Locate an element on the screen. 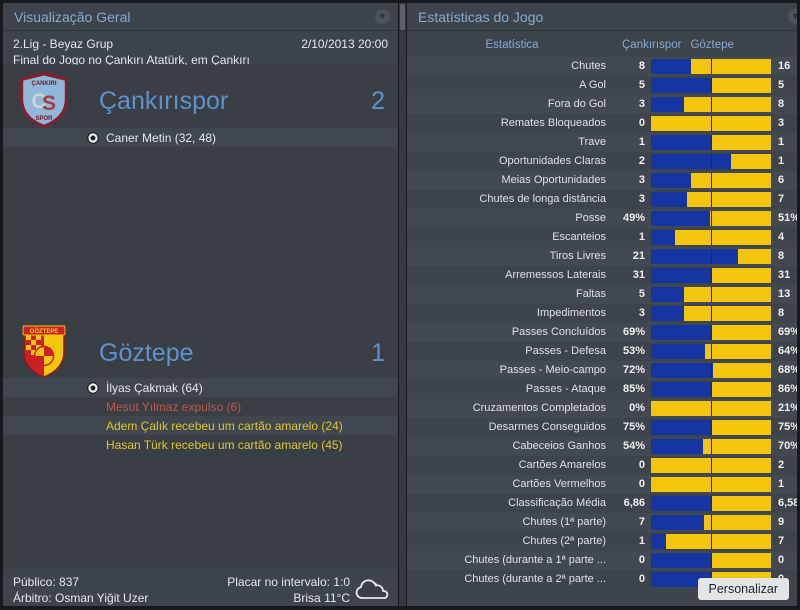 This screenshot has height=610, width=800. svg-text: ÇANKIRI is located at coordinates (44, 84).